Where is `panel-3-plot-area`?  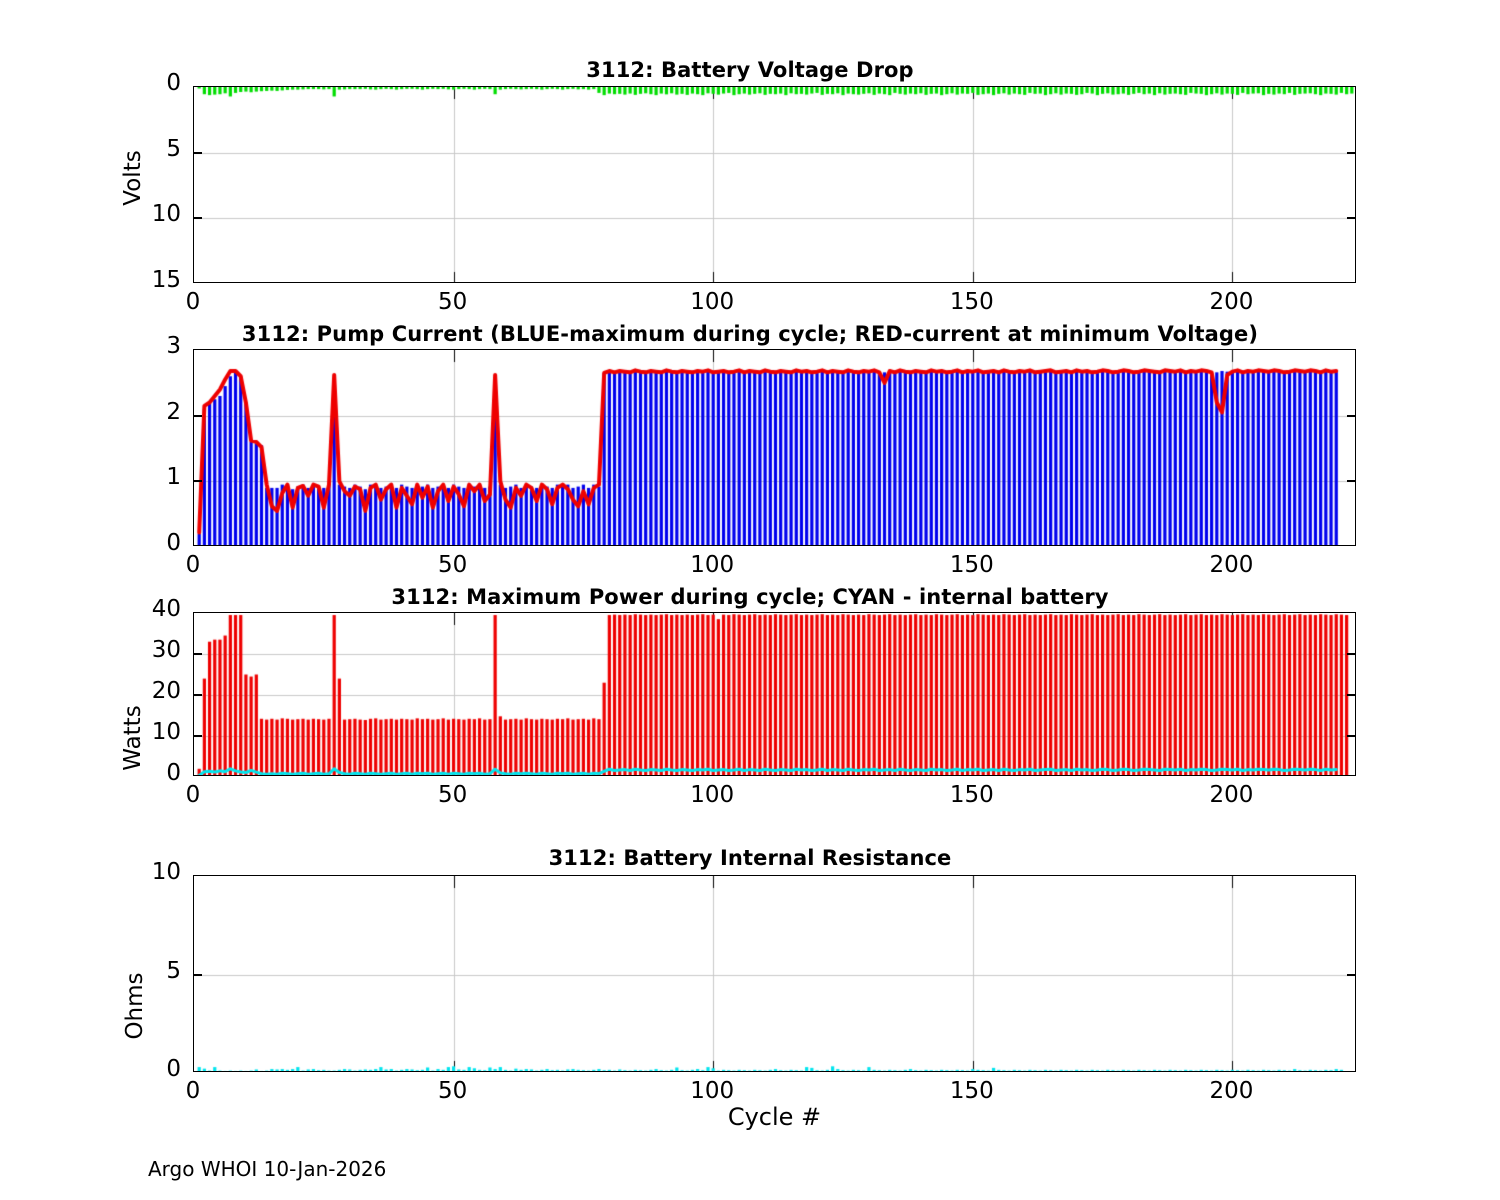 panel-3-plot-area is located at coordinates (774, 694).